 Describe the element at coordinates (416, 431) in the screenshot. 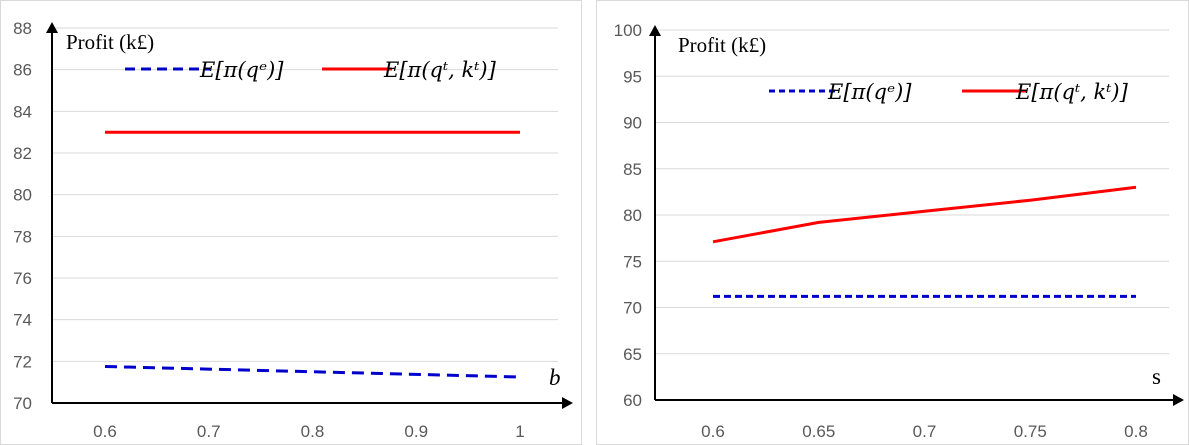

I see `x-tick-label: 0.9` at that location.